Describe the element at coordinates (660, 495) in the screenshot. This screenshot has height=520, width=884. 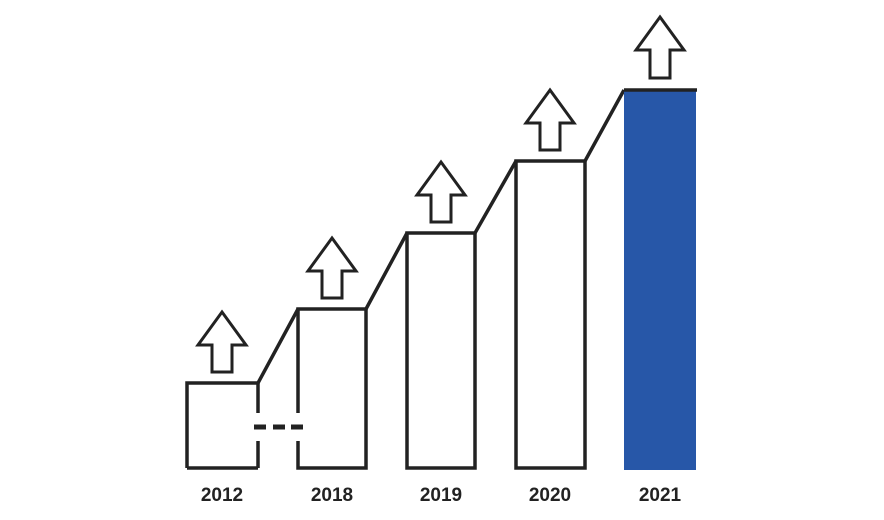
I see `year-label: 2021` at that location.